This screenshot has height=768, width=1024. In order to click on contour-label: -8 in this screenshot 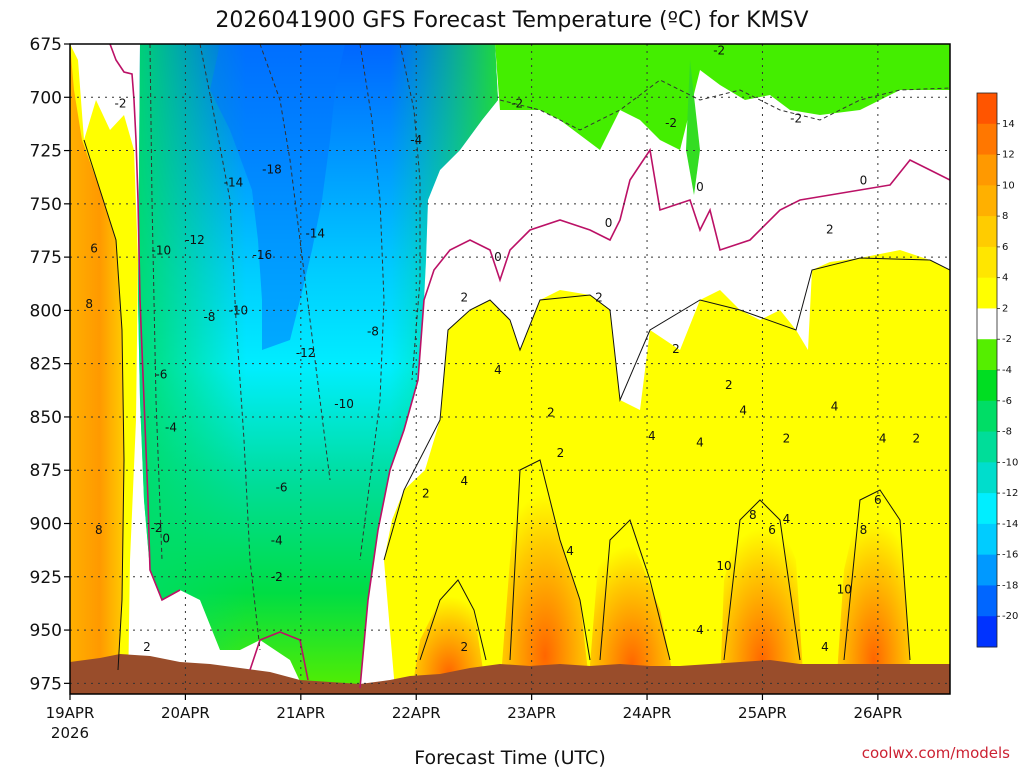, I will do `click(373, 332)`.